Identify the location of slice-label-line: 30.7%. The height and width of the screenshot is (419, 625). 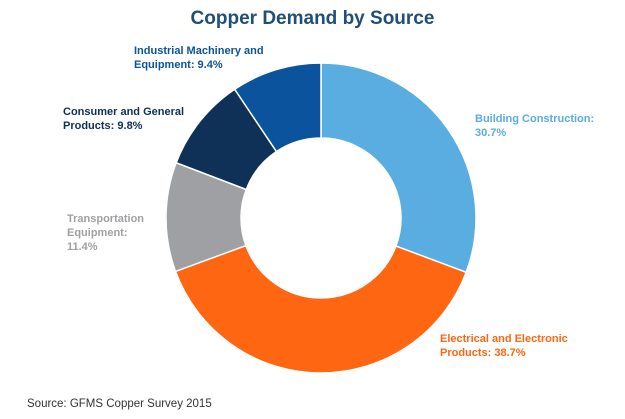
(491, 133).